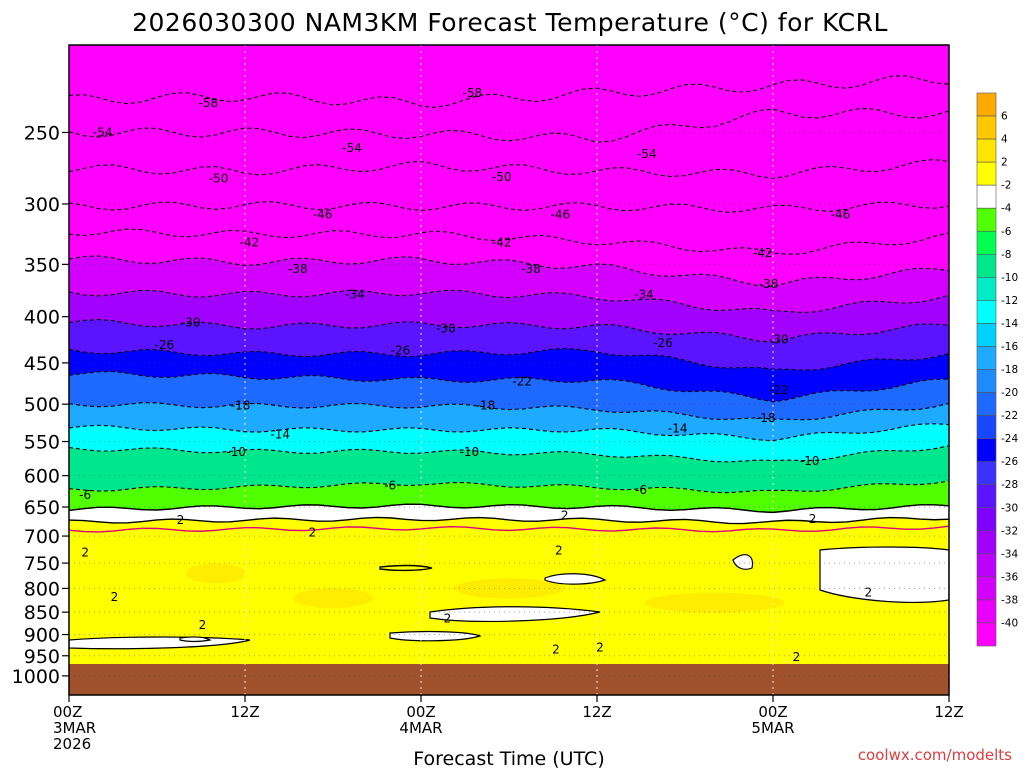  I want to click on y-tick-label: 600, so click(42, 477).